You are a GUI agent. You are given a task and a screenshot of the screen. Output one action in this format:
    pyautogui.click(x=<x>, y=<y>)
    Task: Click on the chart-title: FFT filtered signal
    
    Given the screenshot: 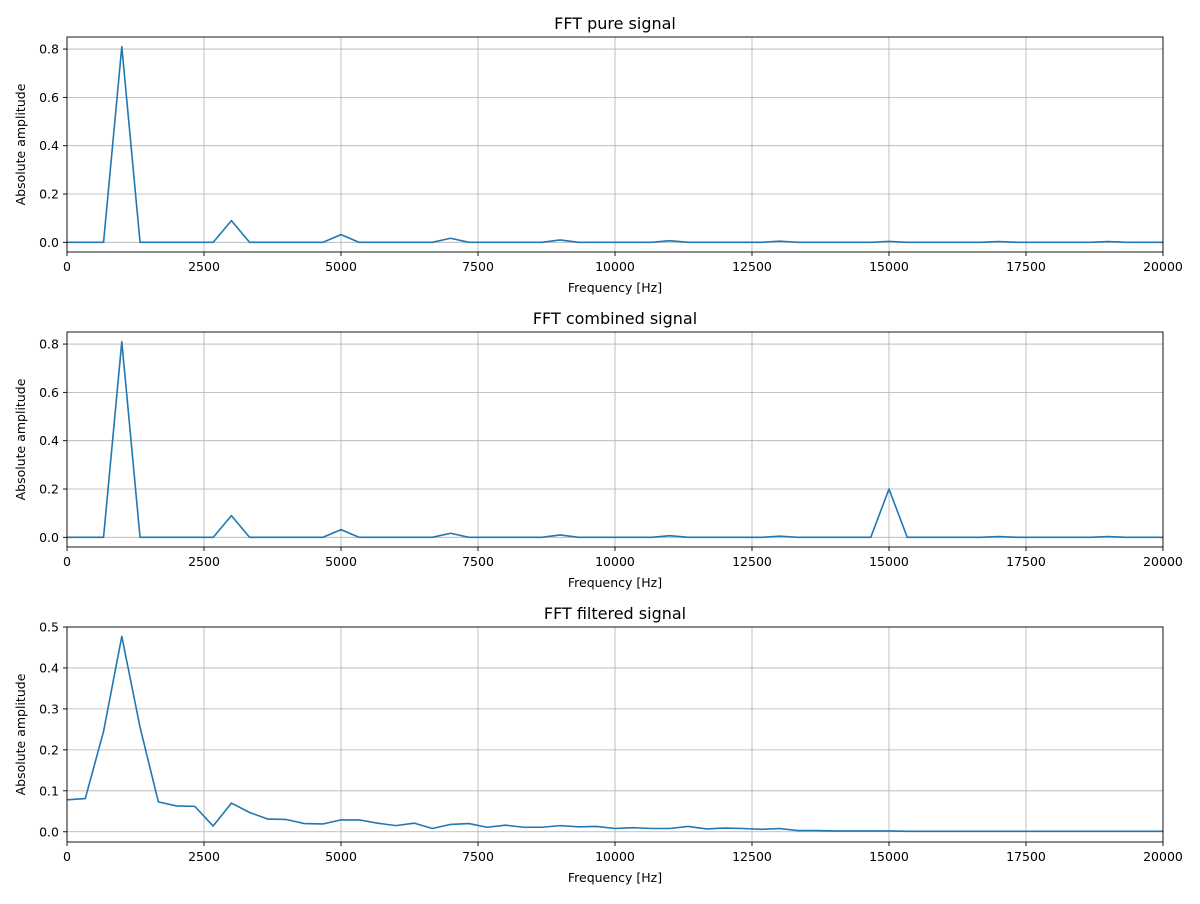 What is the action you would take?
    pyautogui.click(x=615, y=613)
    